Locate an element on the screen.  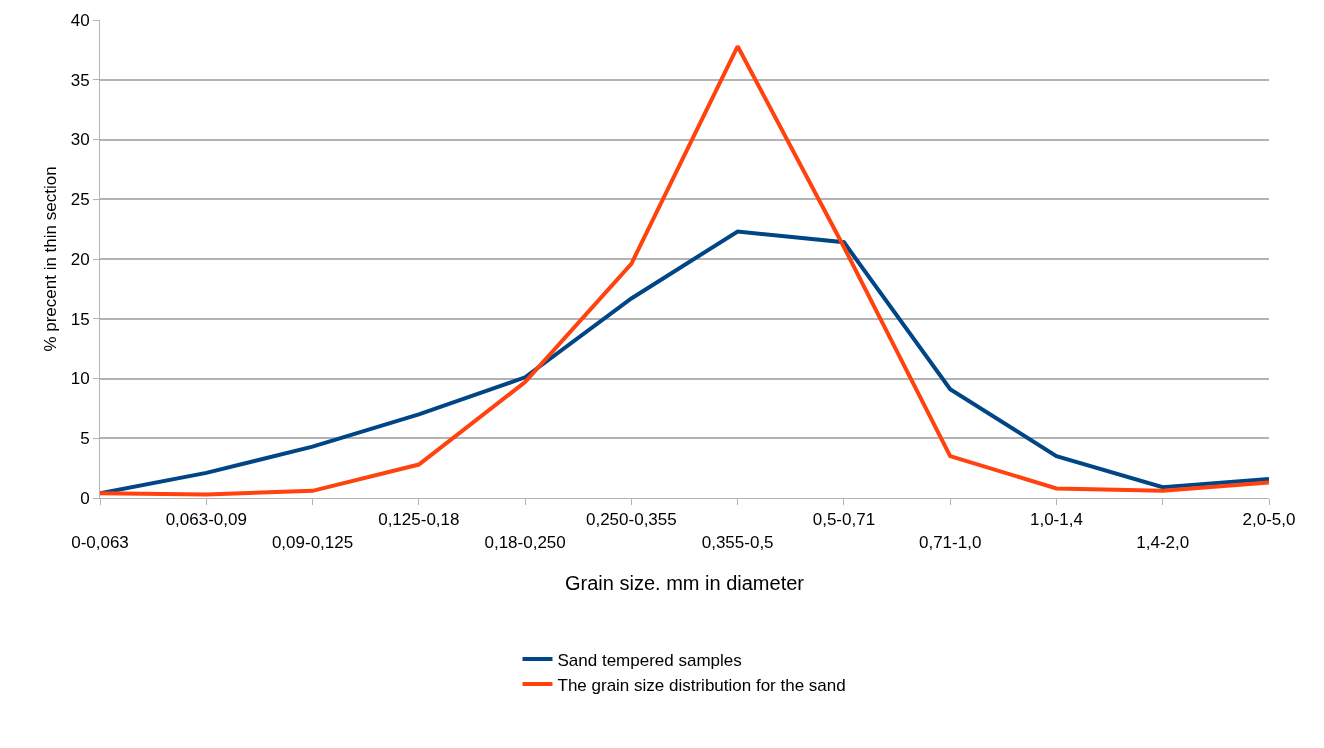
x-tick-label: 0,125-0,18 is located at coordinates (419, 520).